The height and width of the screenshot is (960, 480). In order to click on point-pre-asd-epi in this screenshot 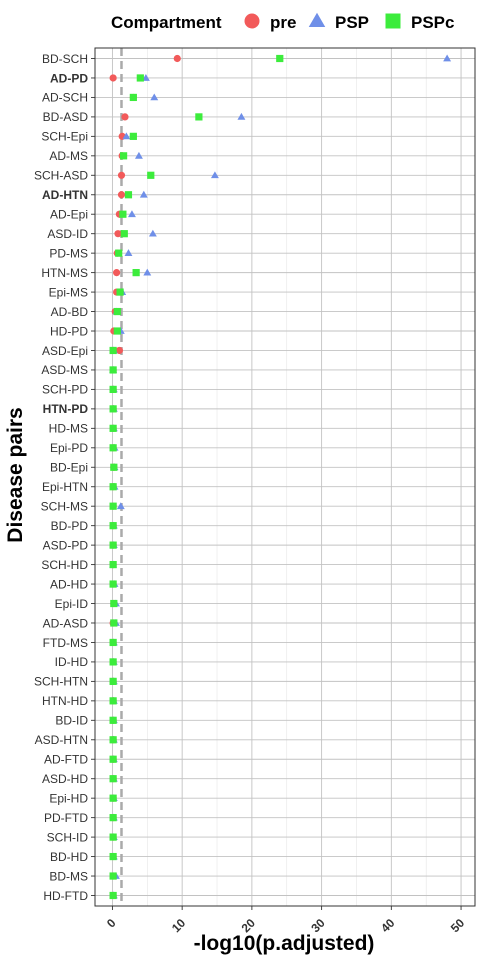, I will do `click(119, 350)`.